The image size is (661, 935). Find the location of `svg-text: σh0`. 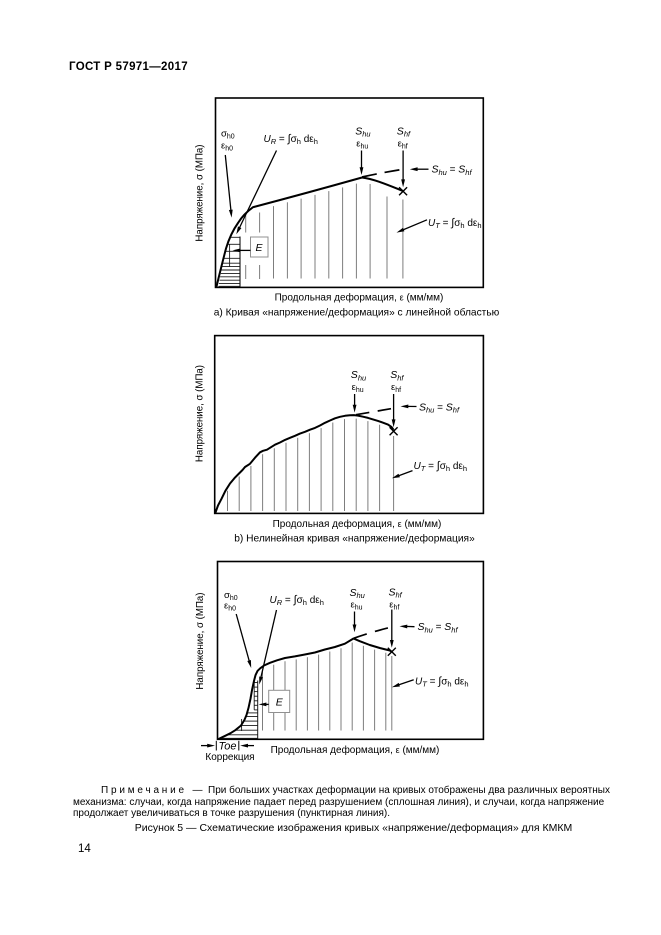

svg-text: σh0 is located at coordinates (228, 135).